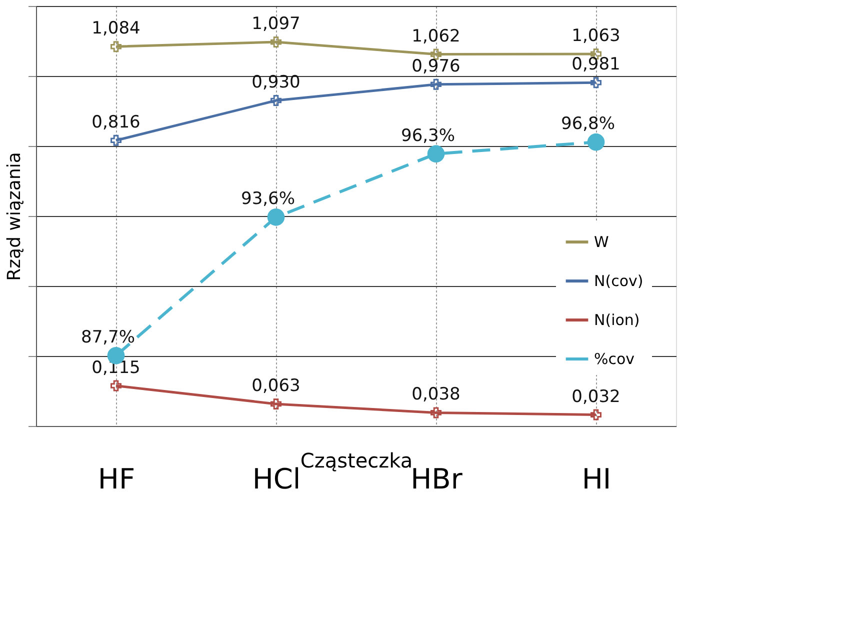 The width and height of the screenshot is (854, 633). I want to click on y-axis-title: Rząd wiązania, so click(14, 216).